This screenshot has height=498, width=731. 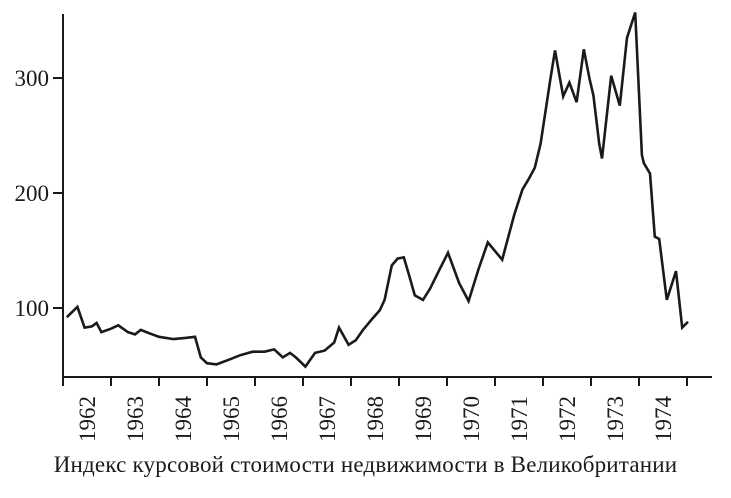 What do you see at coordinates (279, 419) in the screenshot?
I see `x-tick-label: 1966` at bounding box center [279, 419].